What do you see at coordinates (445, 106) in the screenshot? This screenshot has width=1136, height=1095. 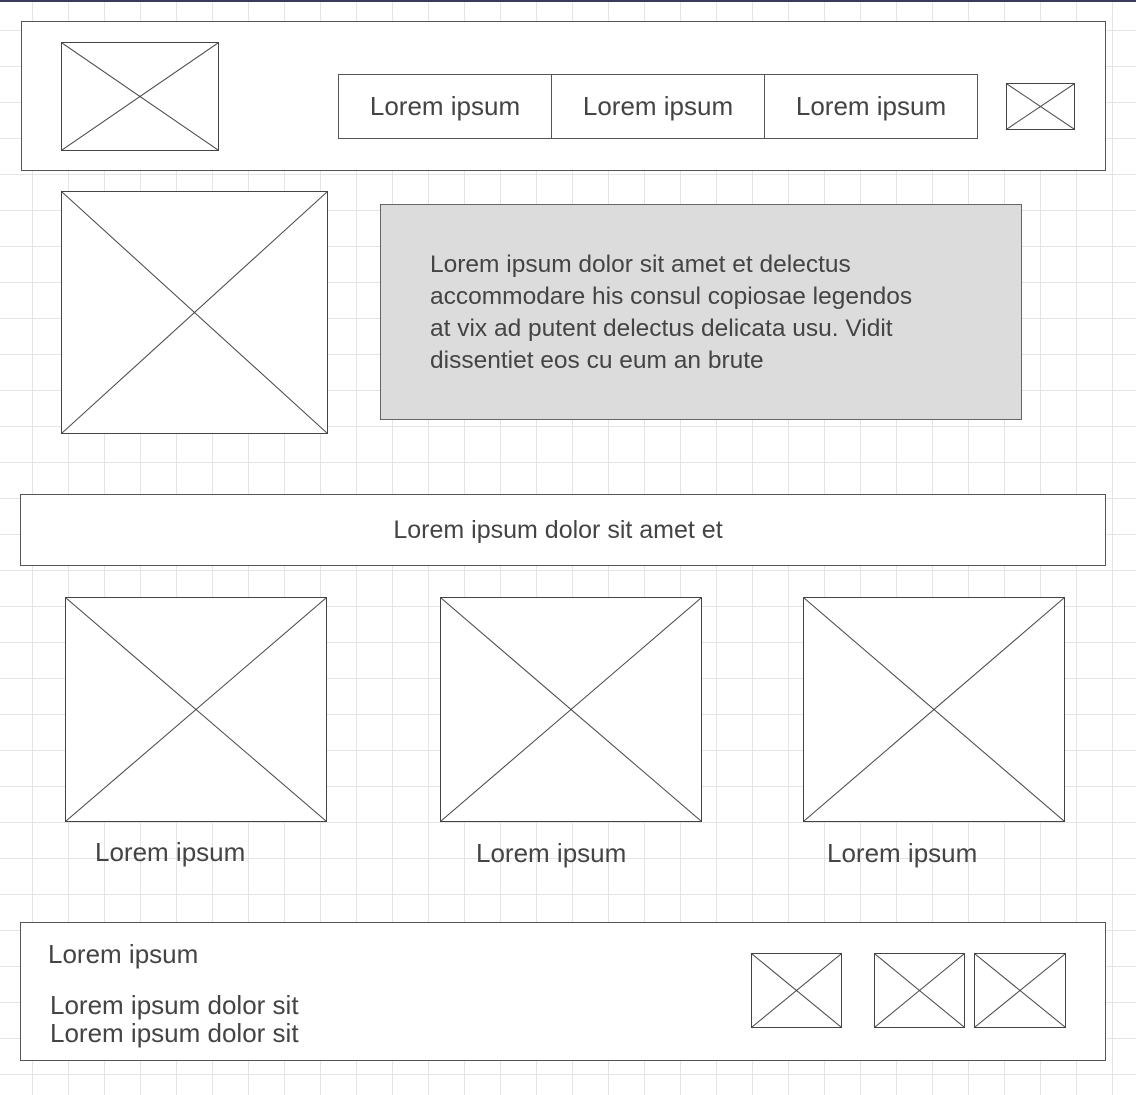 I see `nav-item-1: Lorem ipsum` at bounding box center [445, 106].